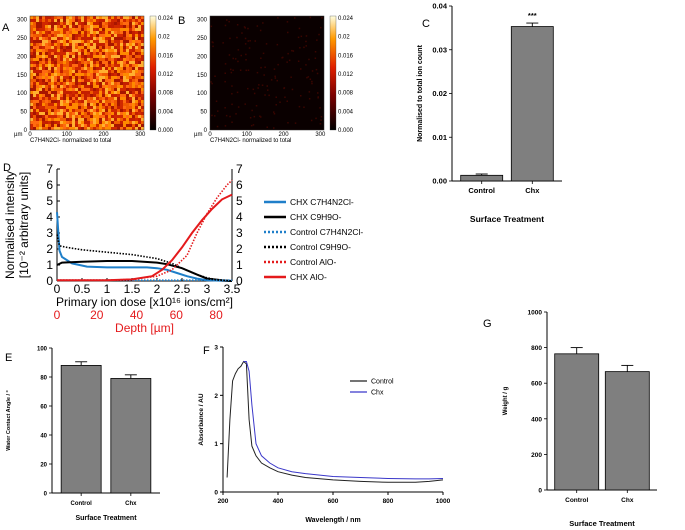 The width and height of the screenshot is (685, 530). I want to click on y-tick-label: 0.04, so click(439, 6).